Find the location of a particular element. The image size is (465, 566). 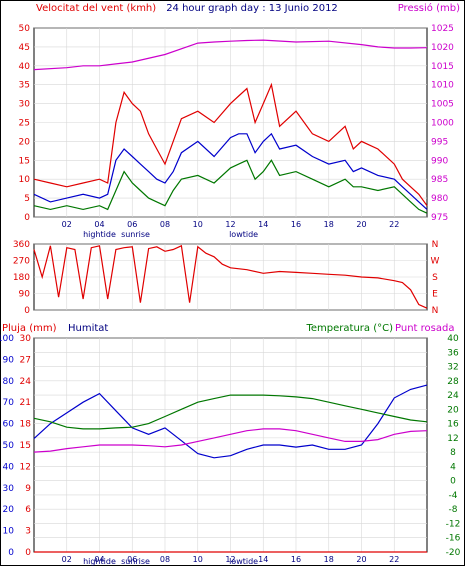

x-tick-label: 06 is located at coordinates (132, 224).